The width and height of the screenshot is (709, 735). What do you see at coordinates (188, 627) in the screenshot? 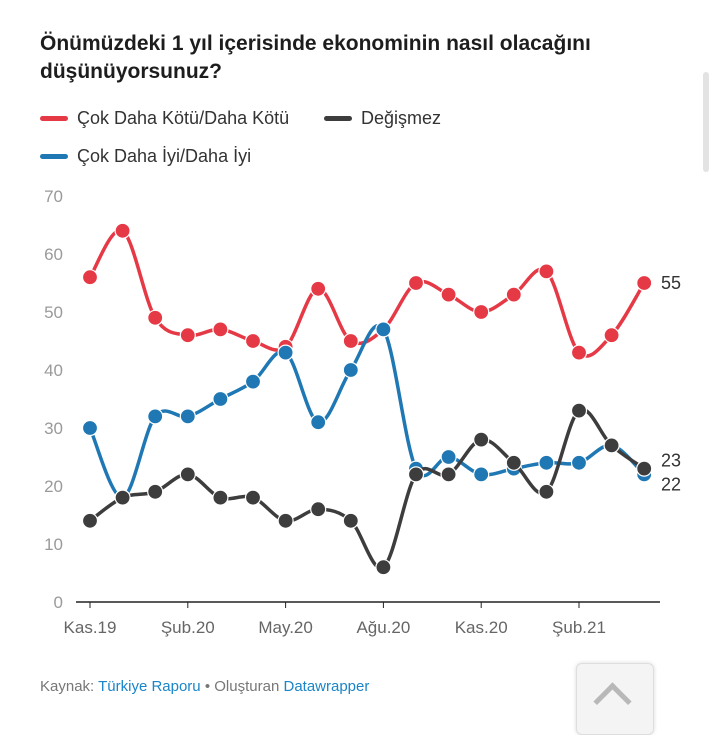
I see `x-tick-label: Şub.20` at bounding box center [188, 627].